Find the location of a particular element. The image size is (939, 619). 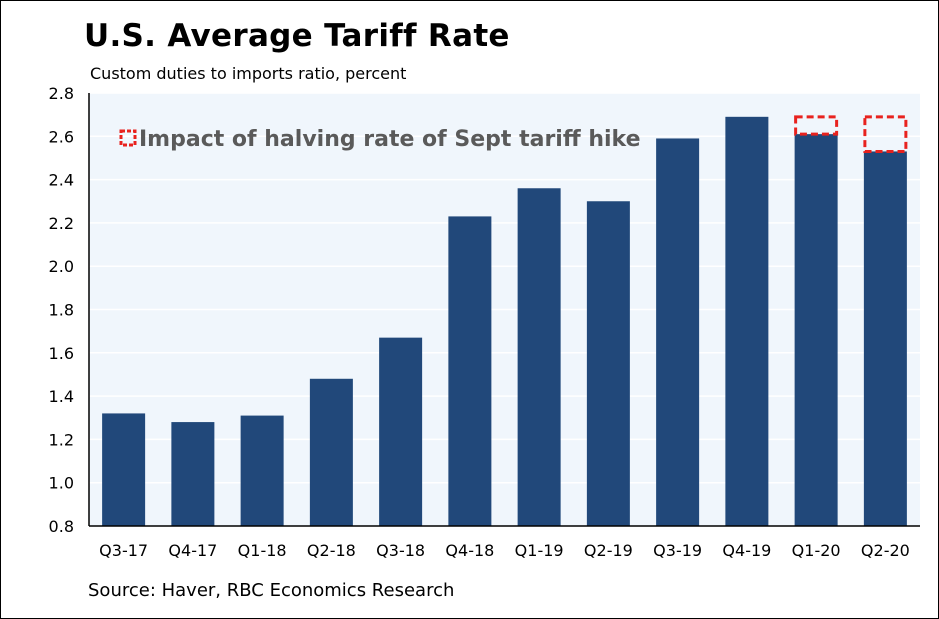

y-tick-label: 1.0 is located at coordinates (61, 483).